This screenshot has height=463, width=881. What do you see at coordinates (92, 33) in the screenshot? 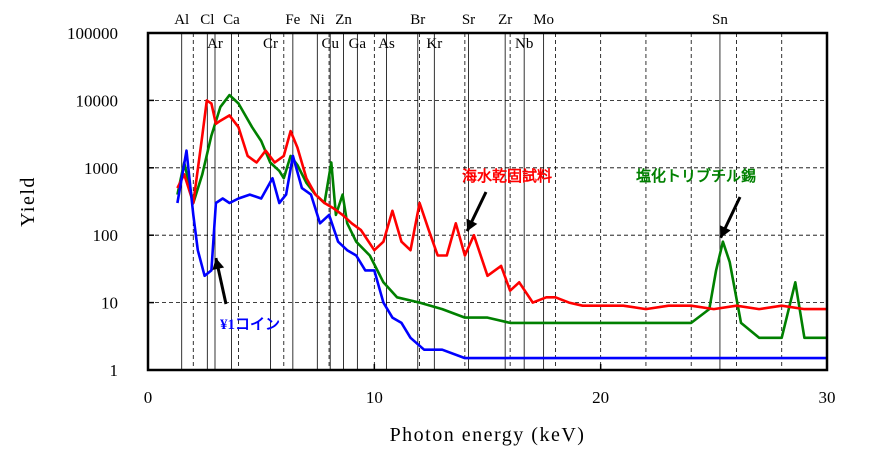
I see `y-tick-label: 100000` at bounding box center [92, 33].